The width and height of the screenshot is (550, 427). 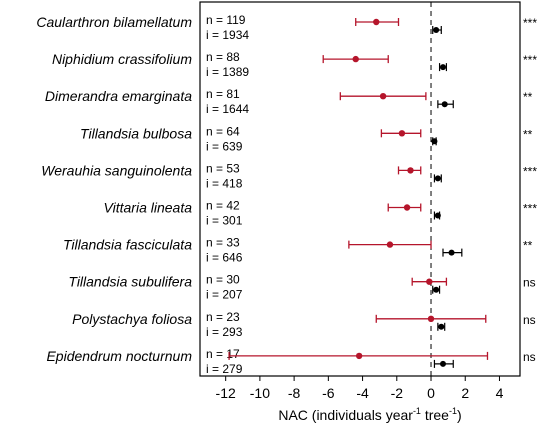 I want to click on n-label: n = 81, so click(x=223, y=94).